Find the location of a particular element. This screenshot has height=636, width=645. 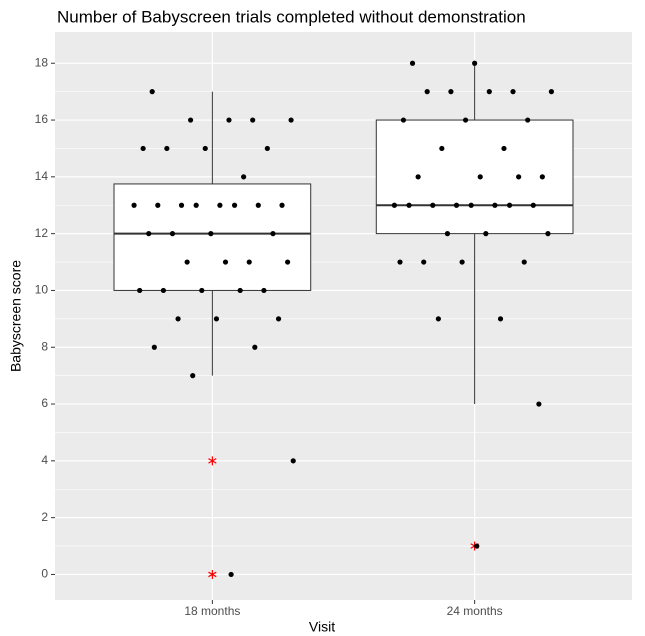

y-axis-title: Babyscreen score is located at coordinates (16, 316).